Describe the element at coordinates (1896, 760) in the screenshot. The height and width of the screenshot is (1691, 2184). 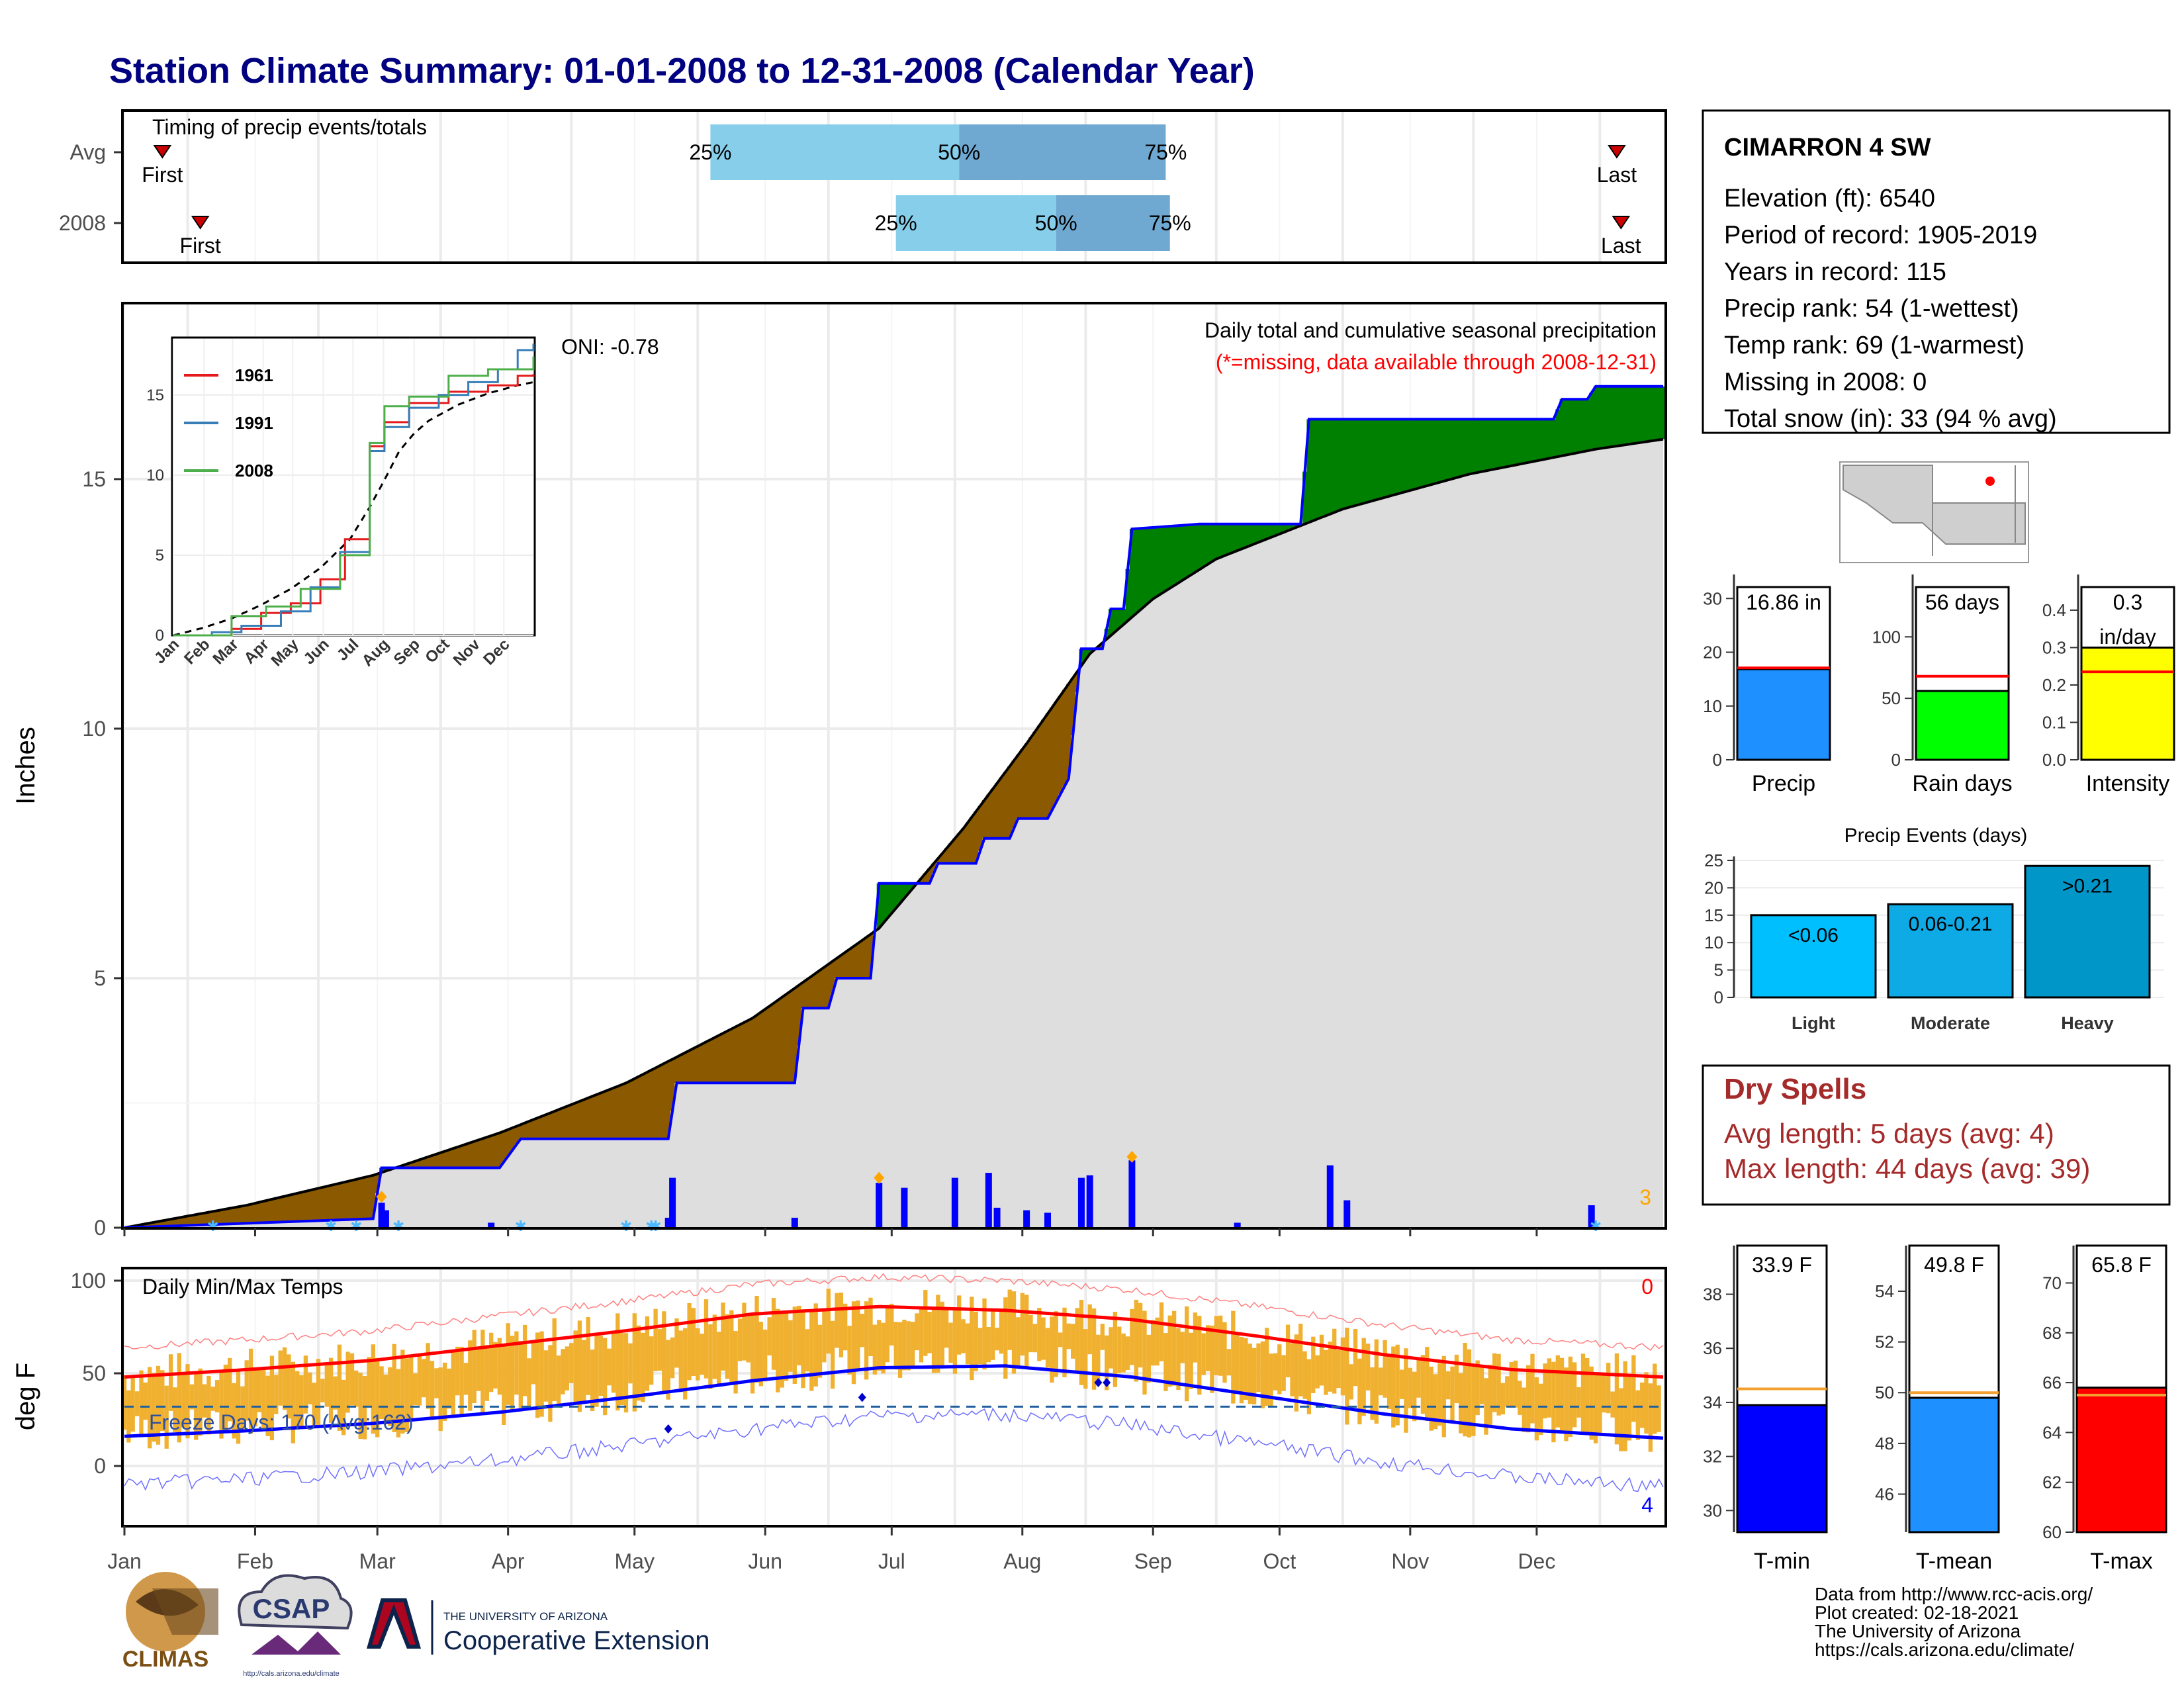
I see `mini-tick-label: 0` at that location.